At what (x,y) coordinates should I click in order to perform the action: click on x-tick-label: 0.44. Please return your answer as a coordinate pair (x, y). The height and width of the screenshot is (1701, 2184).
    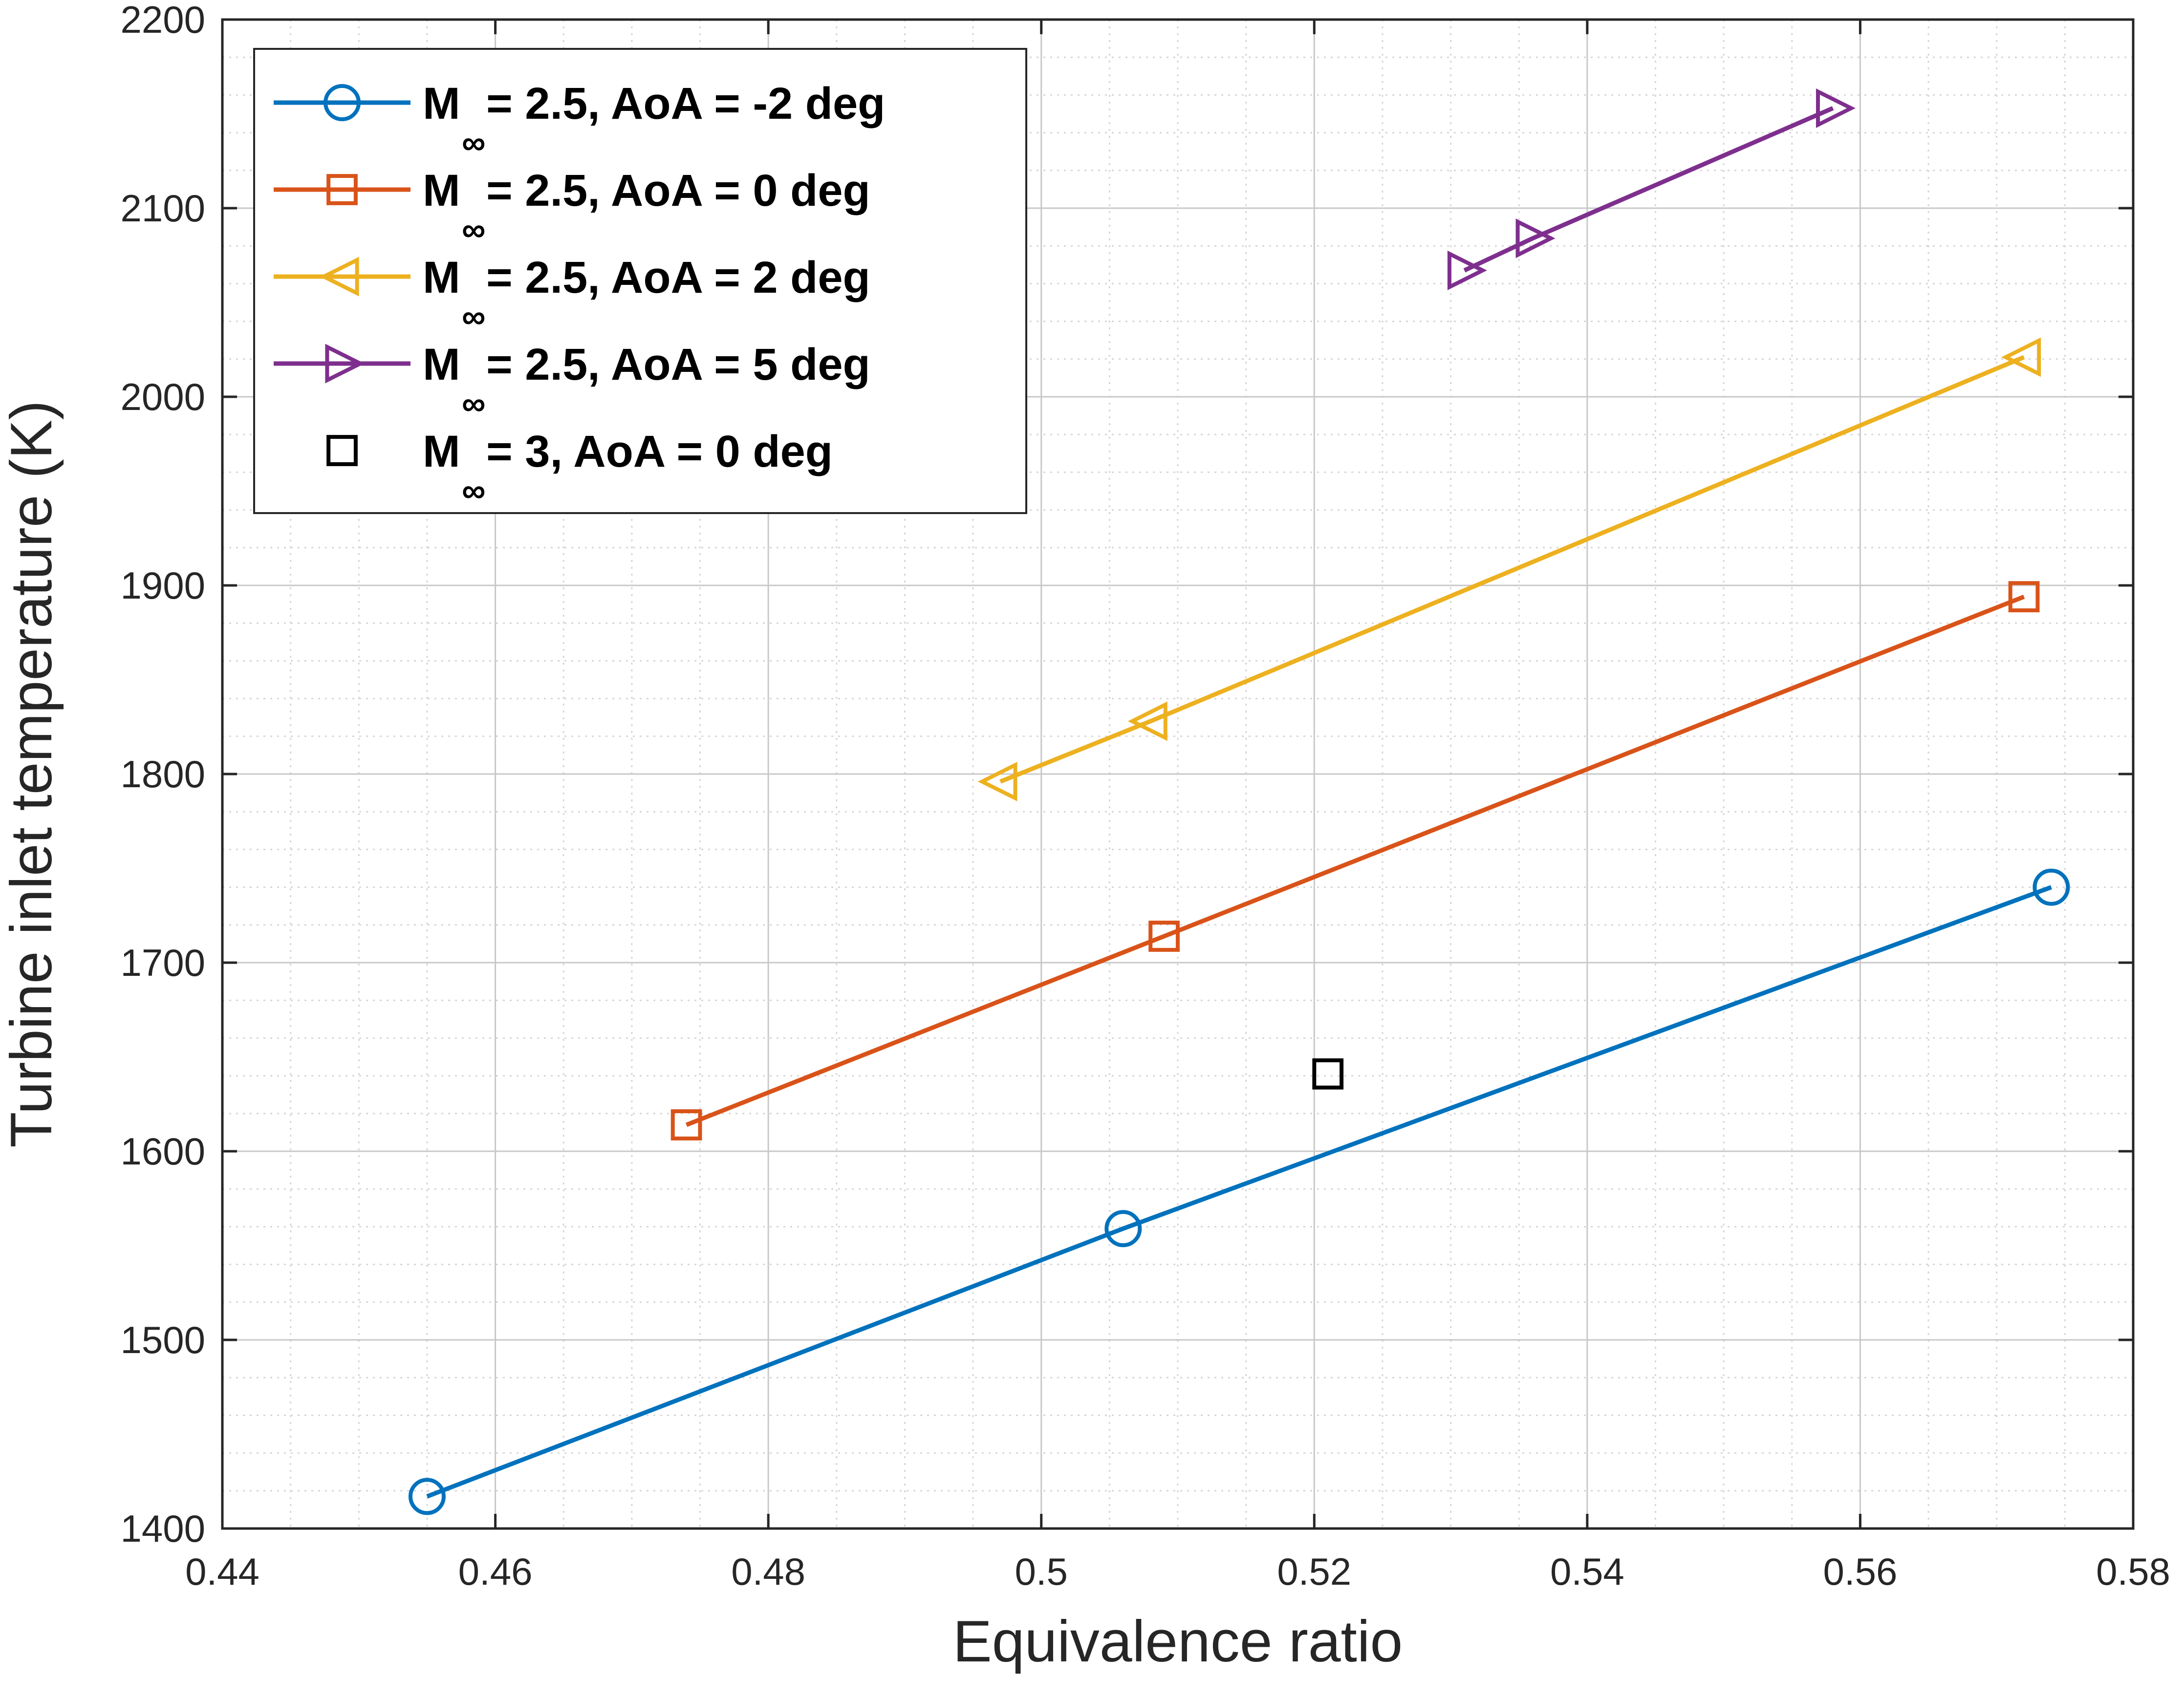
    Looking at the image, I should click on (222, 1571).